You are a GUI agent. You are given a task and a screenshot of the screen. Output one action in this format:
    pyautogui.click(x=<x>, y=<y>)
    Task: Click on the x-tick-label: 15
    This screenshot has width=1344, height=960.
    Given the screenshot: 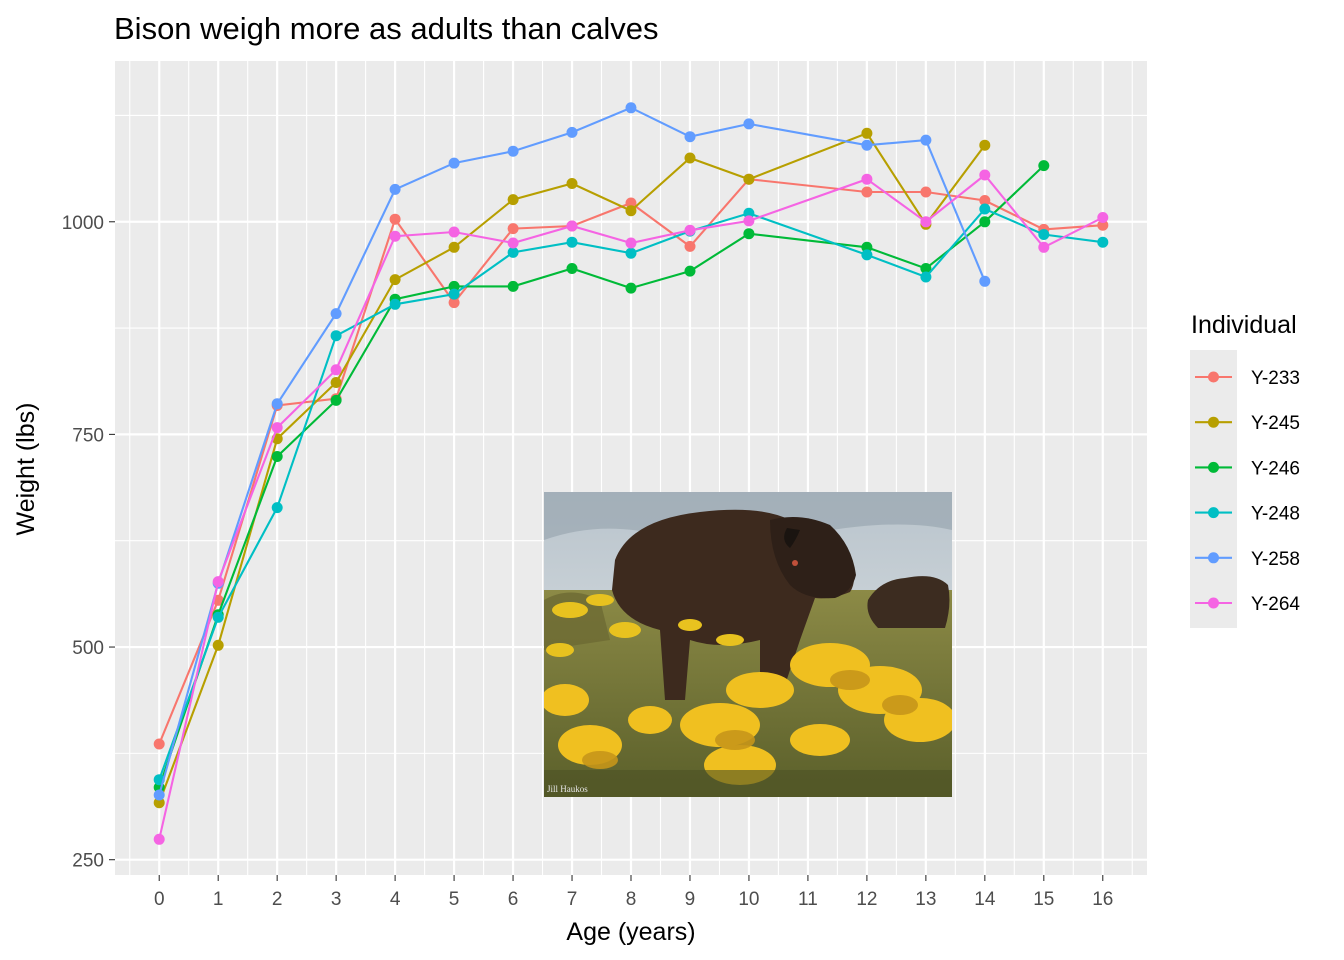 What is the action you would take?
    pyautogui.click(x=1043, y=899)
    